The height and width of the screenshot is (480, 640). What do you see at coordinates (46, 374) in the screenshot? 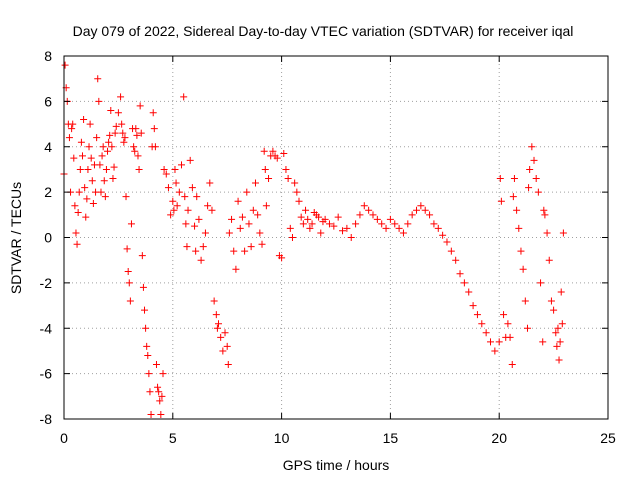
I see `y-tick-label: -6` at bounding box center [46, 374].